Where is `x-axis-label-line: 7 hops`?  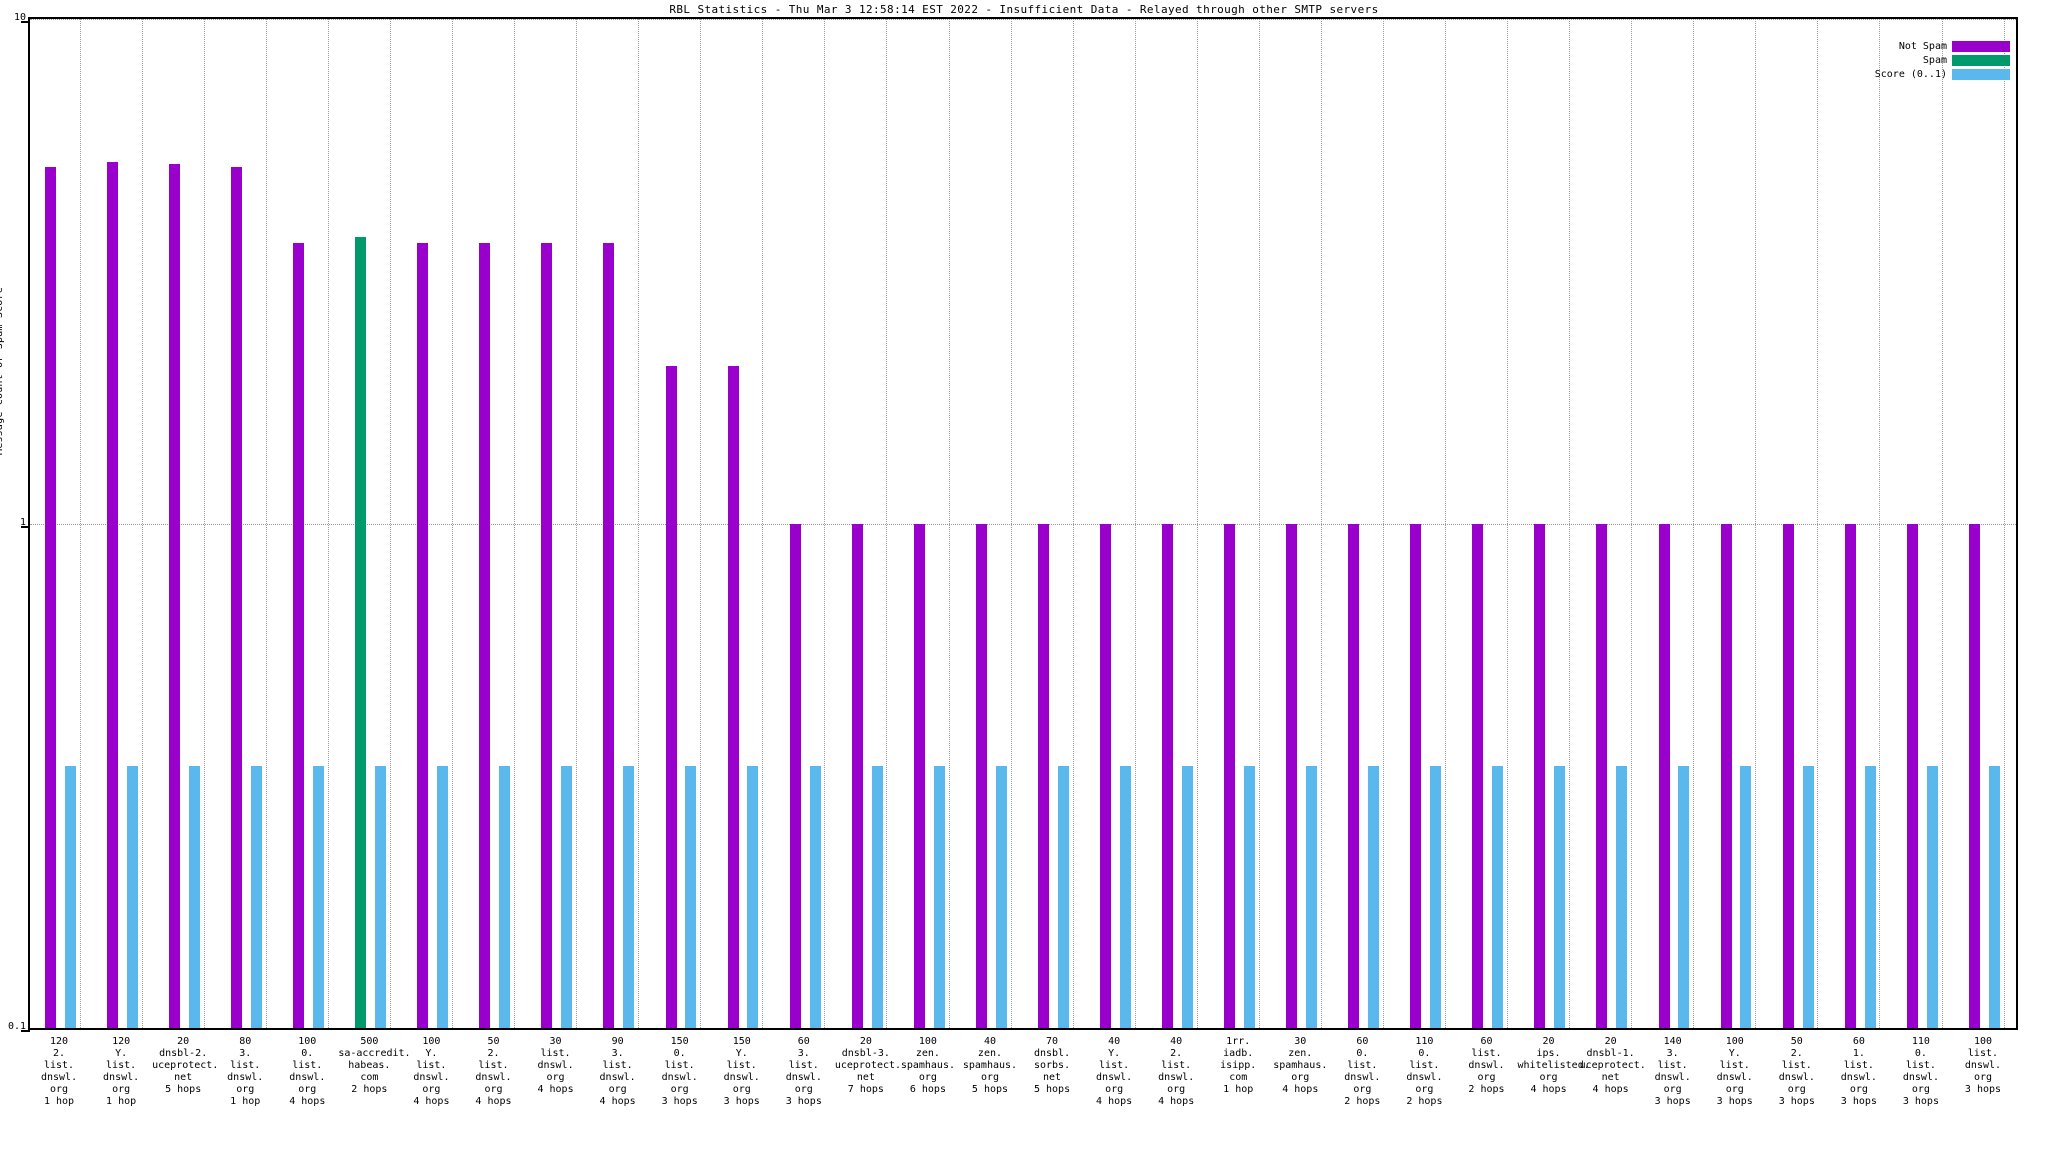
x-axis-label-line: 7 hops is located at coordinates (865, 1089).